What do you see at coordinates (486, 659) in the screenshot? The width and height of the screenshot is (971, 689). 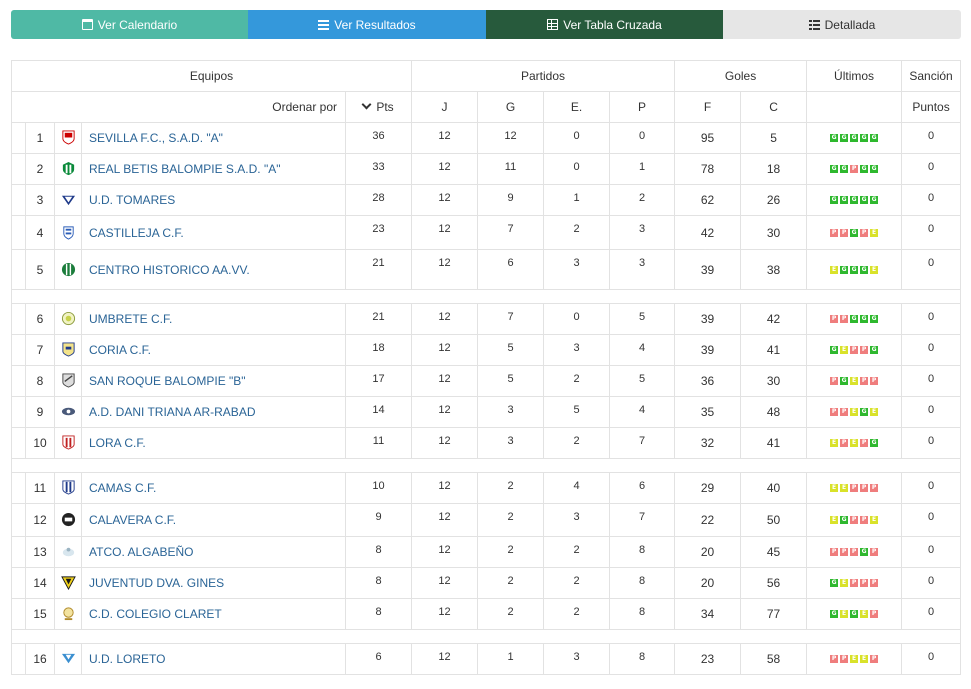 I see `table-row: 16 U.D. LORETO 6 12 1 3 8 23 58 P P E E P 0` at bounding box center [486, 659].